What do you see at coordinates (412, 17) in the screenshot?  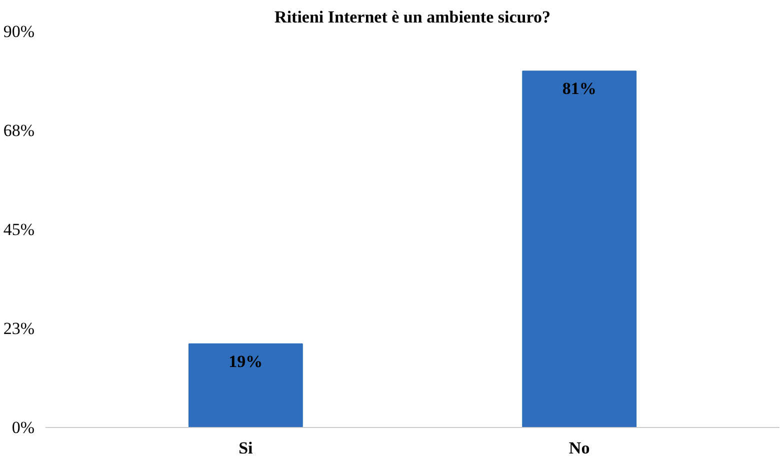 I see `chart-title: Ritieni Internet è un ambiente sicuro?` at bounding box center [412, 17].